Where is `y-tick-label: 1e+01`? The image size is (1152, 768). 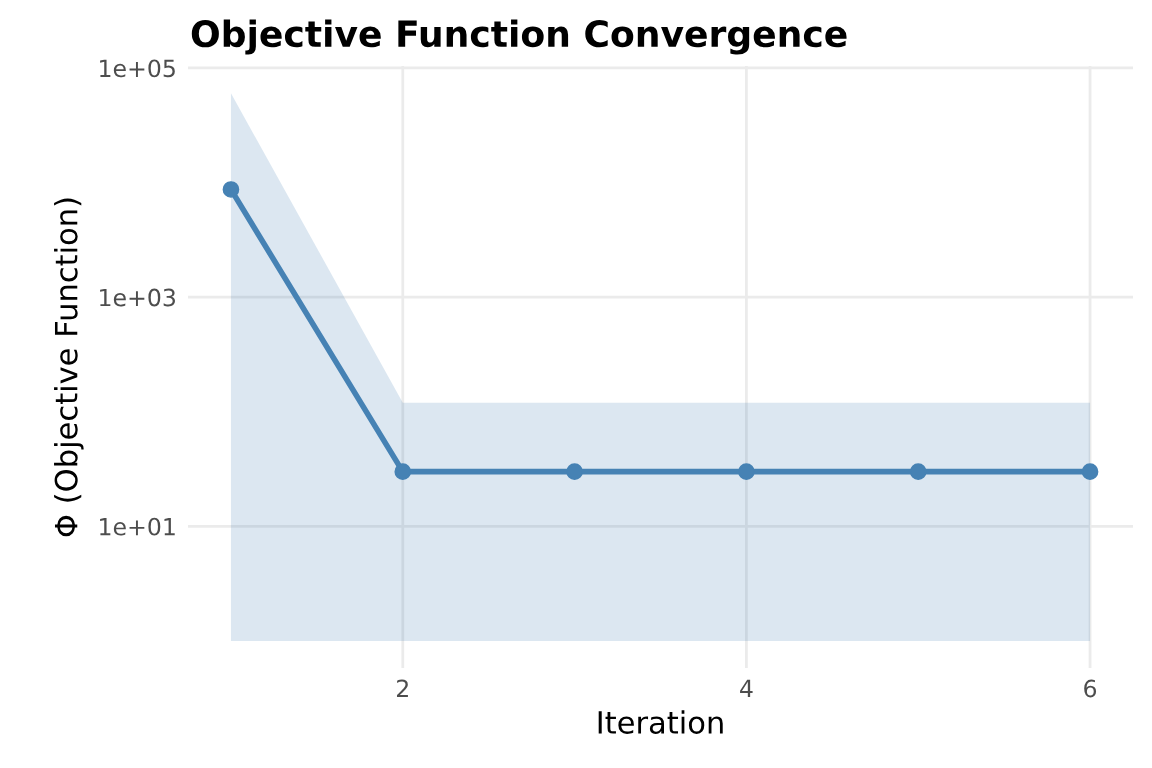 y-tick-label: 1e+01 is located at coordinates (137, 526).